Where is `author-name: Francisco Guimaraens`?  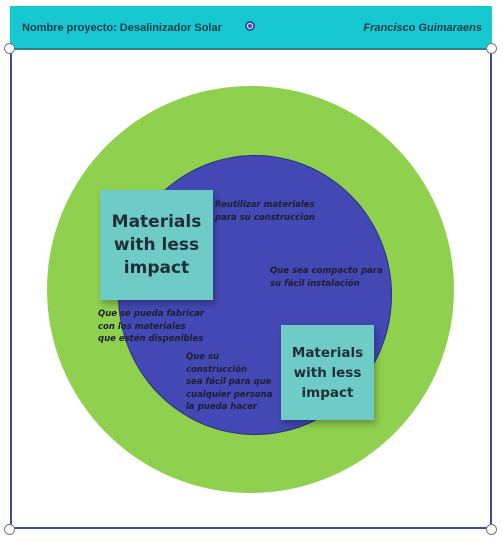
author-name: Francisco Guimaraens is located at coordinates (422, 28).